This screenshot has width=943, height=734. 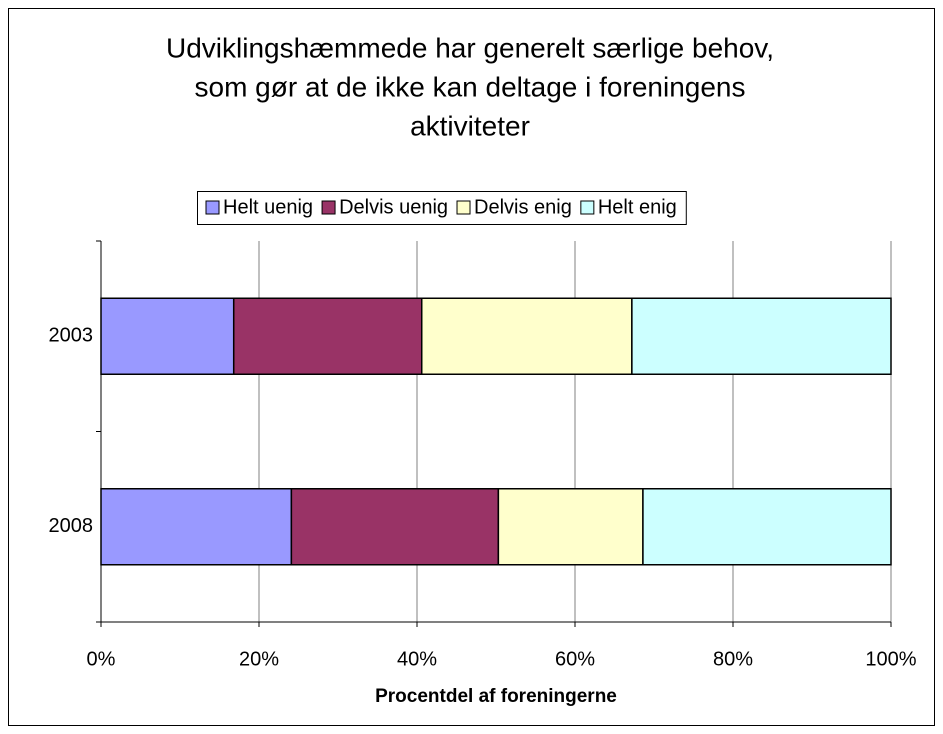 I want to click on x-tick-label: 20%, so click(x=259, y=659).